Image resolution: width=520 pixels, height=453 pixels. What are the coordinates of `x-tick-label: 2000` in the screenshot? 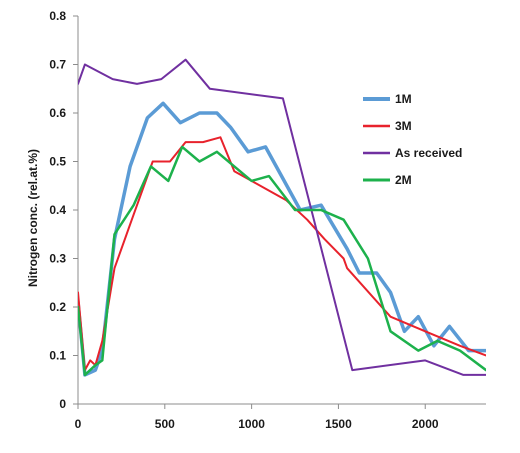 It's located at (425, 424).